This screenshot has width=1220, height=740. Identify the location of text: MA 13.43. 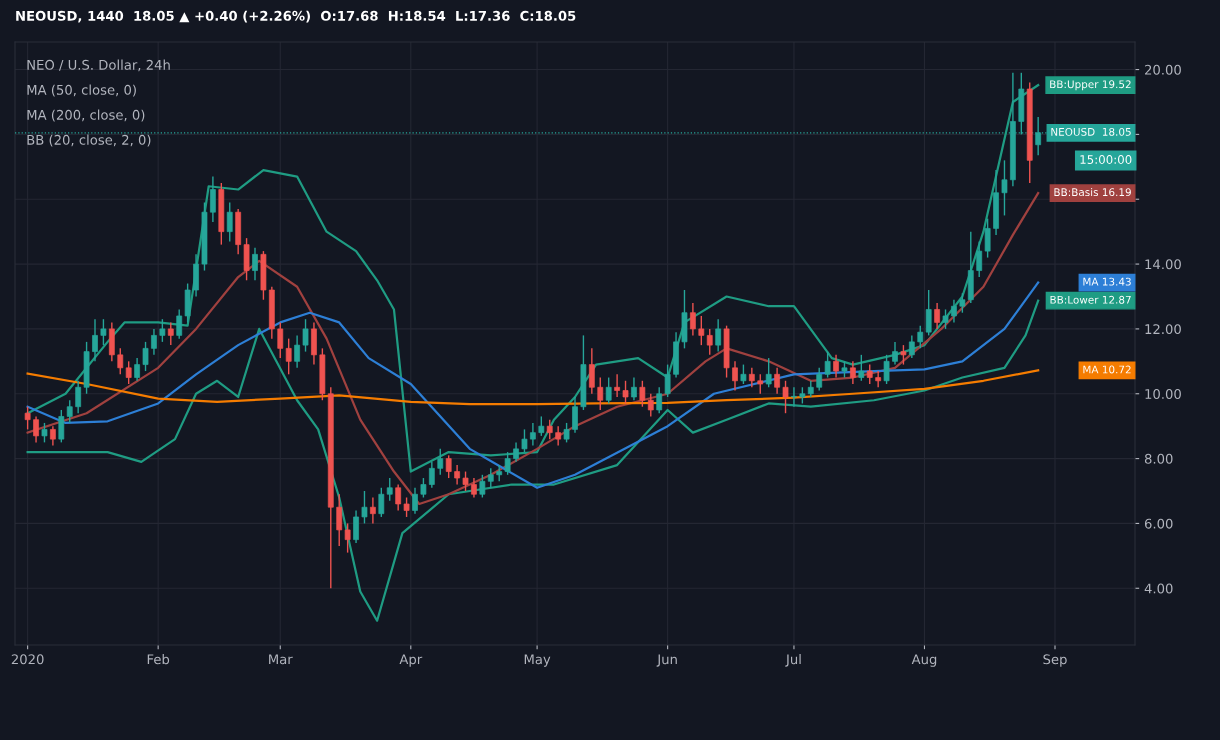
(1107, 281).